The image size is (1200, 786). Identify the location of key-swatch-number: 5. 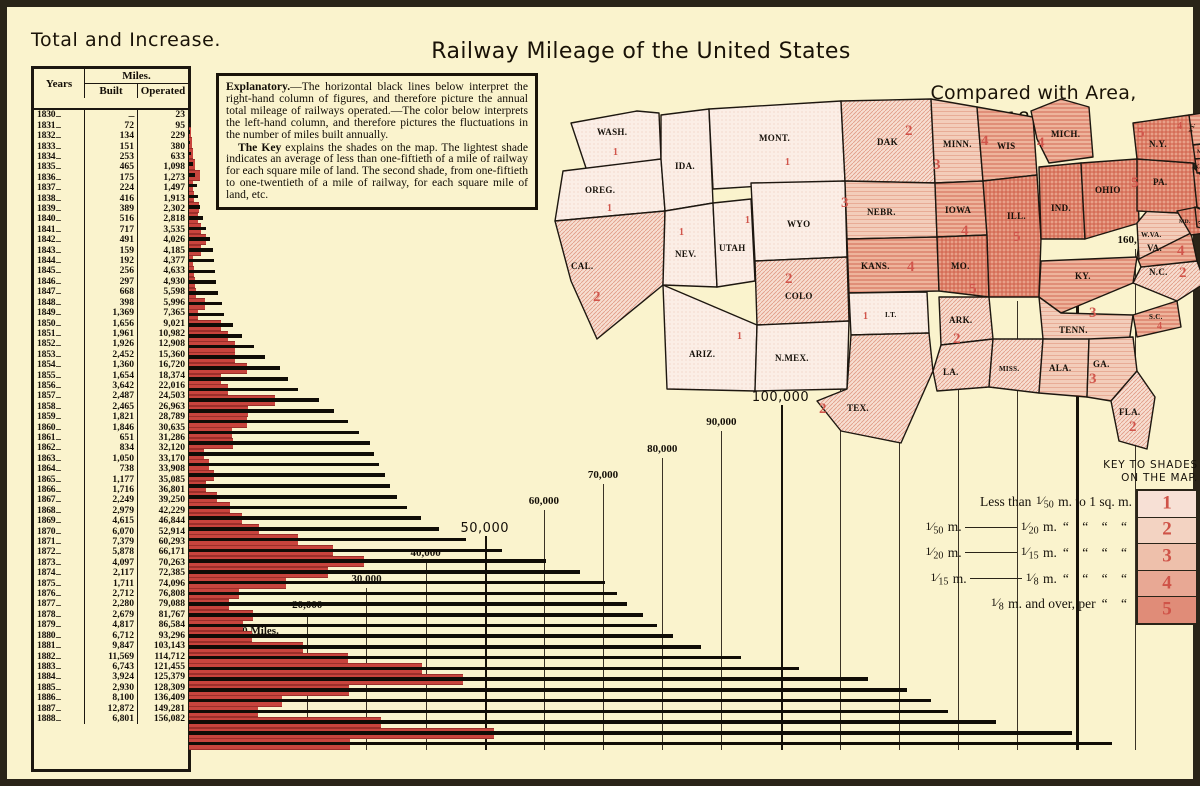
(1167, 609).